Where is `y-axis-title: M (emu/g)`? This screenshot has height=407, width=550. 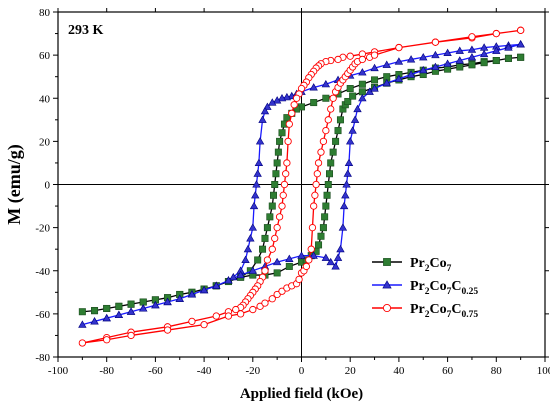
y-axis-title: M (emu/g) is located at coordinates (14, 184).